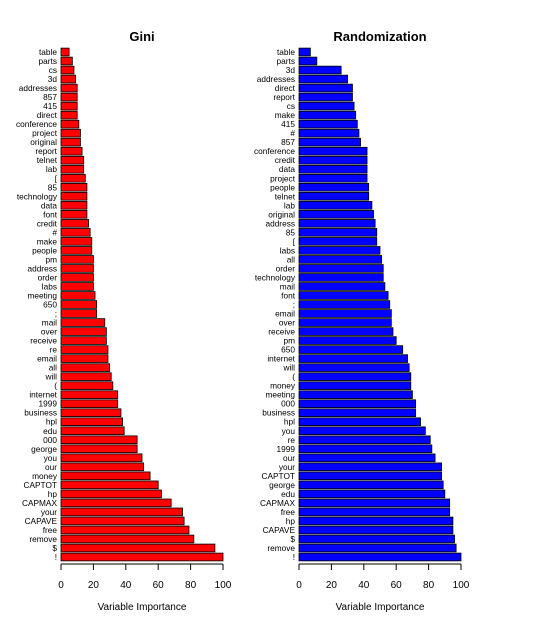 This screenshot has height=644, width=533. I want to click on gini-category-label: over, so click(49, 332).